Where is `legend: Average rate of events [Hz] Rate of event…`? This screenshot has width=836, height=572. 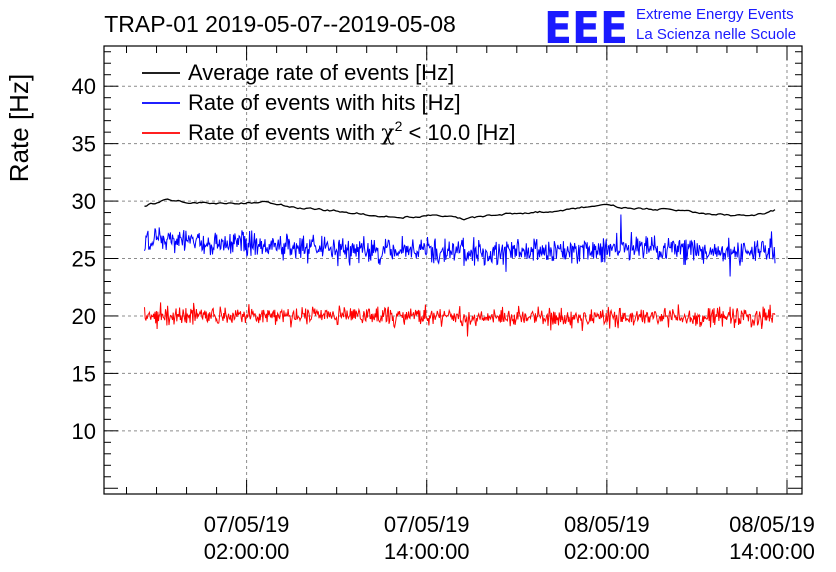 legend: Average rate of events [Hz] Rate of event… is located at coordinates (328, 103).